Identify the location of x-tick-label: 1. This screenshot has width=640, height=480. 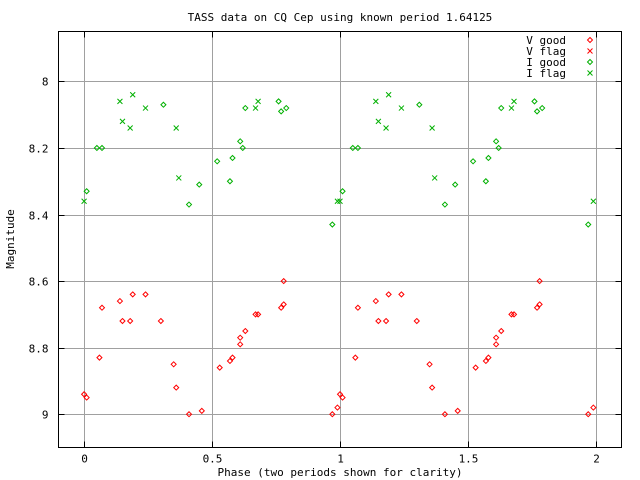
(340, 459).